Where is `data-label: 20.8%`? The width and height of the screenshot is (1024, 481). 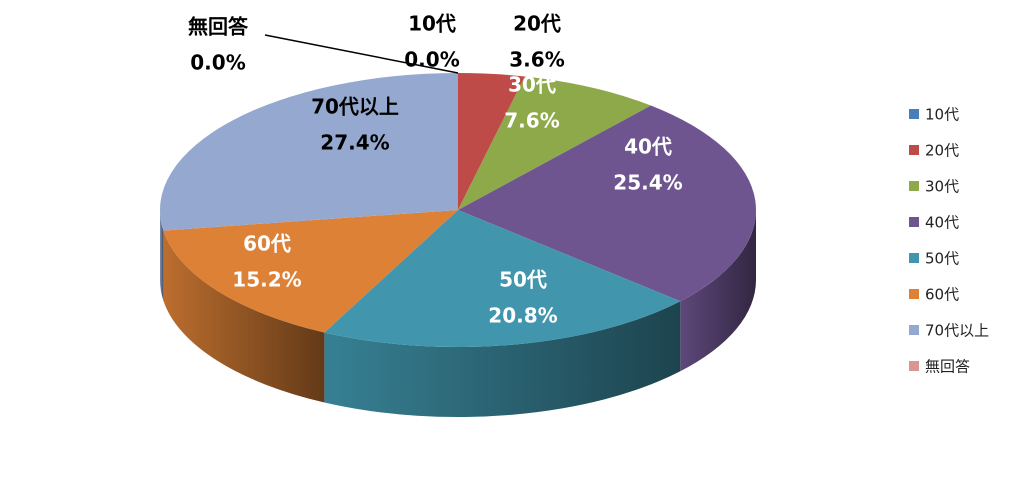
data-label: 20.8% is located at coordinates (522, 316).